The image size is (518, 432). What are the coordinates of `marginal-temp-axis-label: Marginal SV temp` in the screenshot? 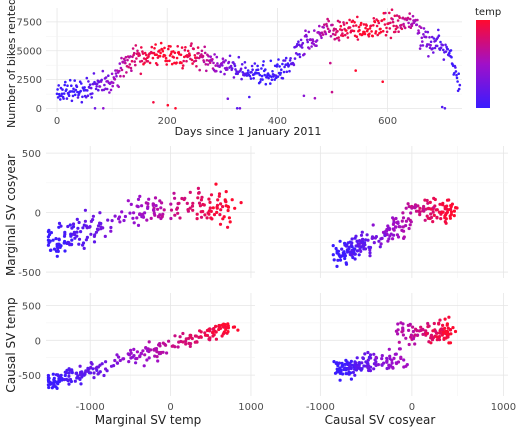 It's located at (148, 420).